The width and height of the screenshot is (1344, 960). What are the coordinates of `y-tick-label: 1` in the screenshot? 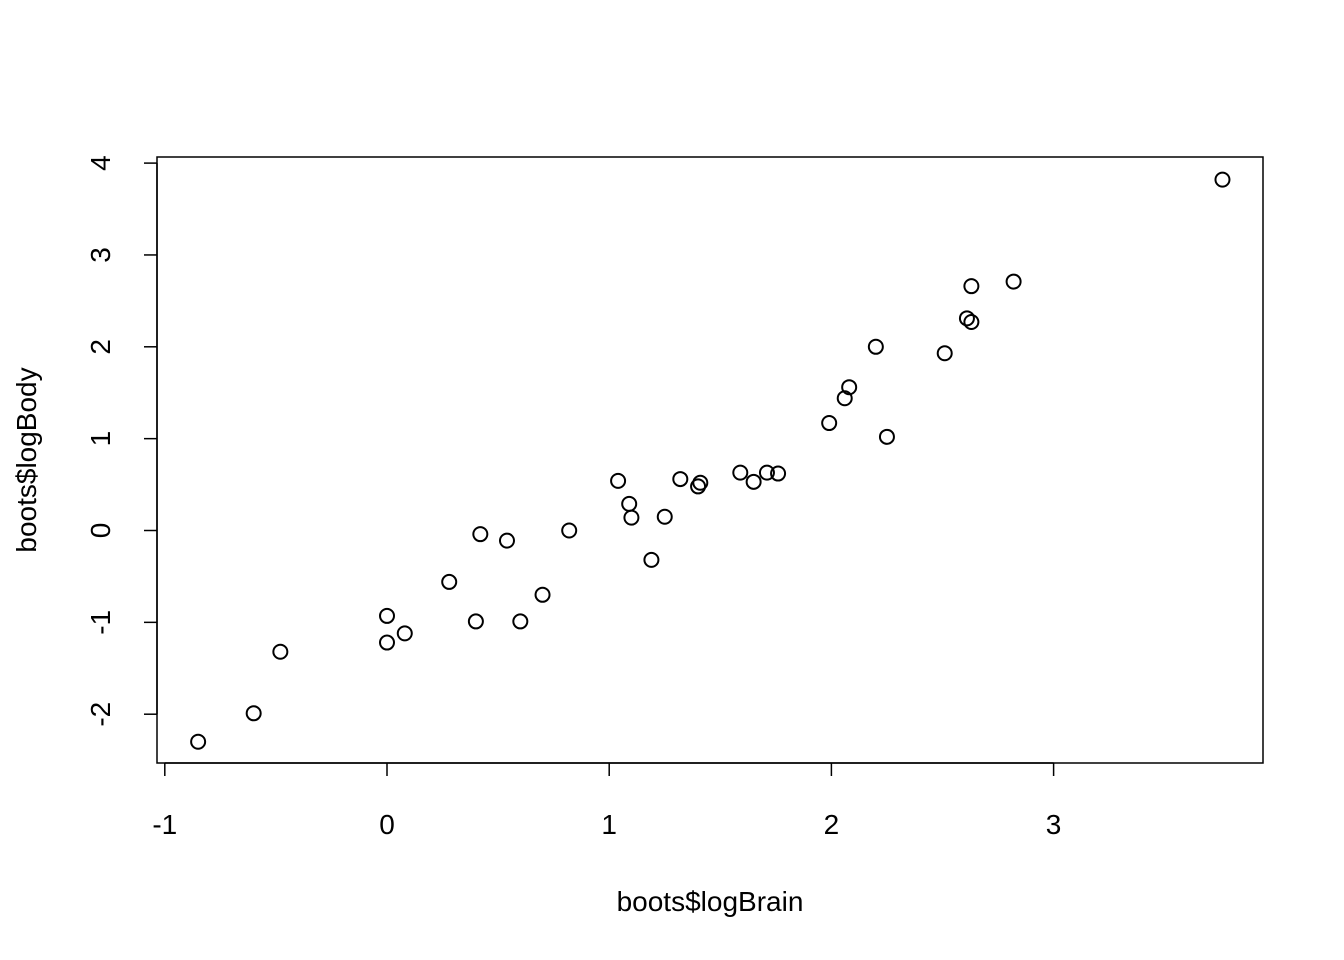 It's located at (100, 439).